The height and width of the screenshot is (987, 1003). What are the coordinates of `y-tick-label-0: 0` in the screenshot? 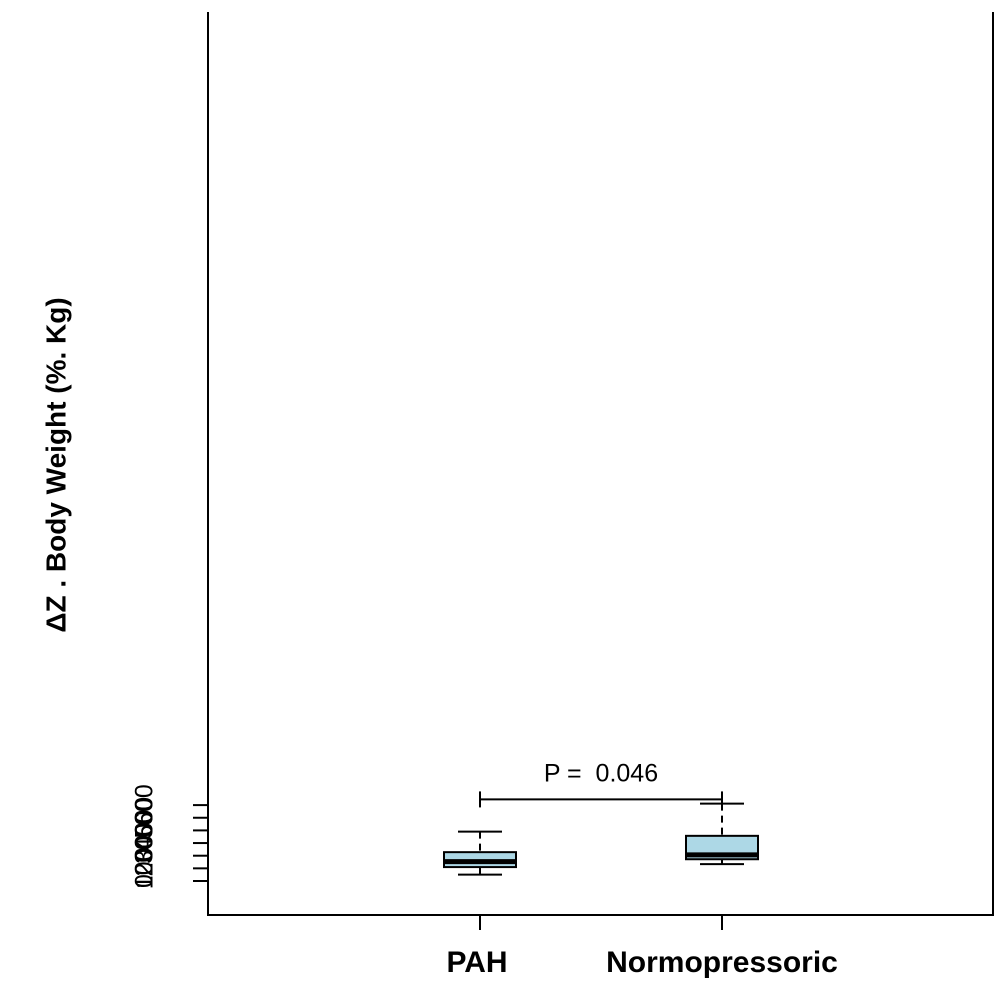 It's located at (145, 881).